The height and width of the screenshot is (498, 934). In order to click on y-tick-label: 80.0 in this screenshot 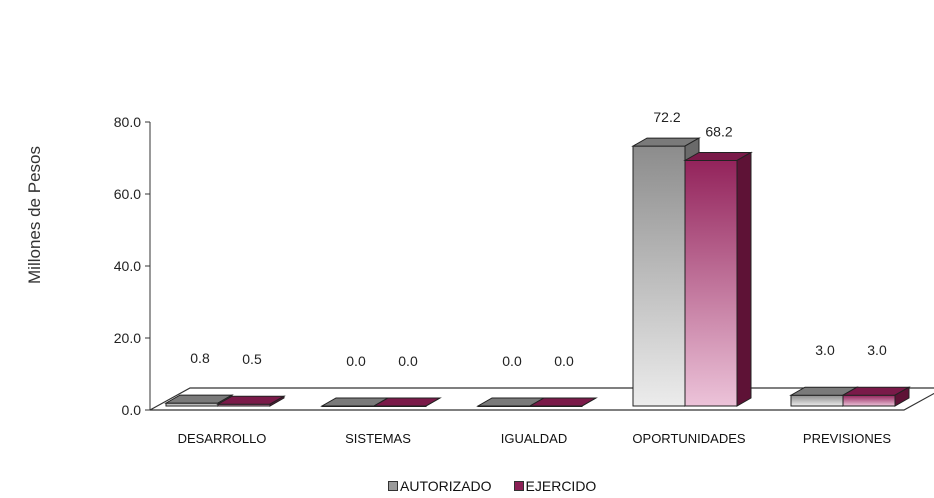, I will do `click(127, 122)`.